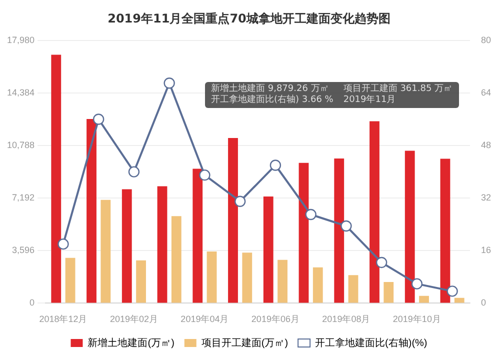  What do you see at coordinates (486, 145) in the screenshot?
I see `y2-tick-label: 48` at bounding box center [486, 145].